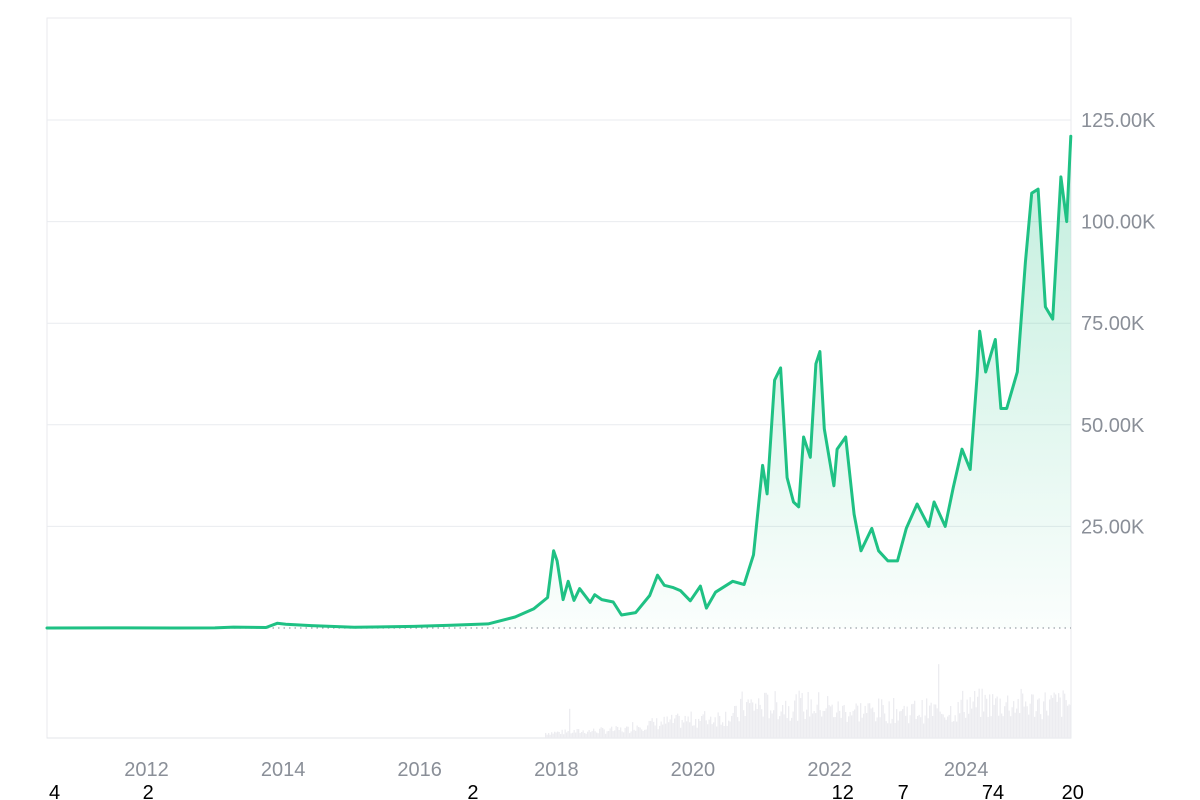  What do you see at coordinates (566, 791) in the screenshot?
I see `footer-labels: 4 2 2 12 7 74 20` at bounding box center [566, 791].